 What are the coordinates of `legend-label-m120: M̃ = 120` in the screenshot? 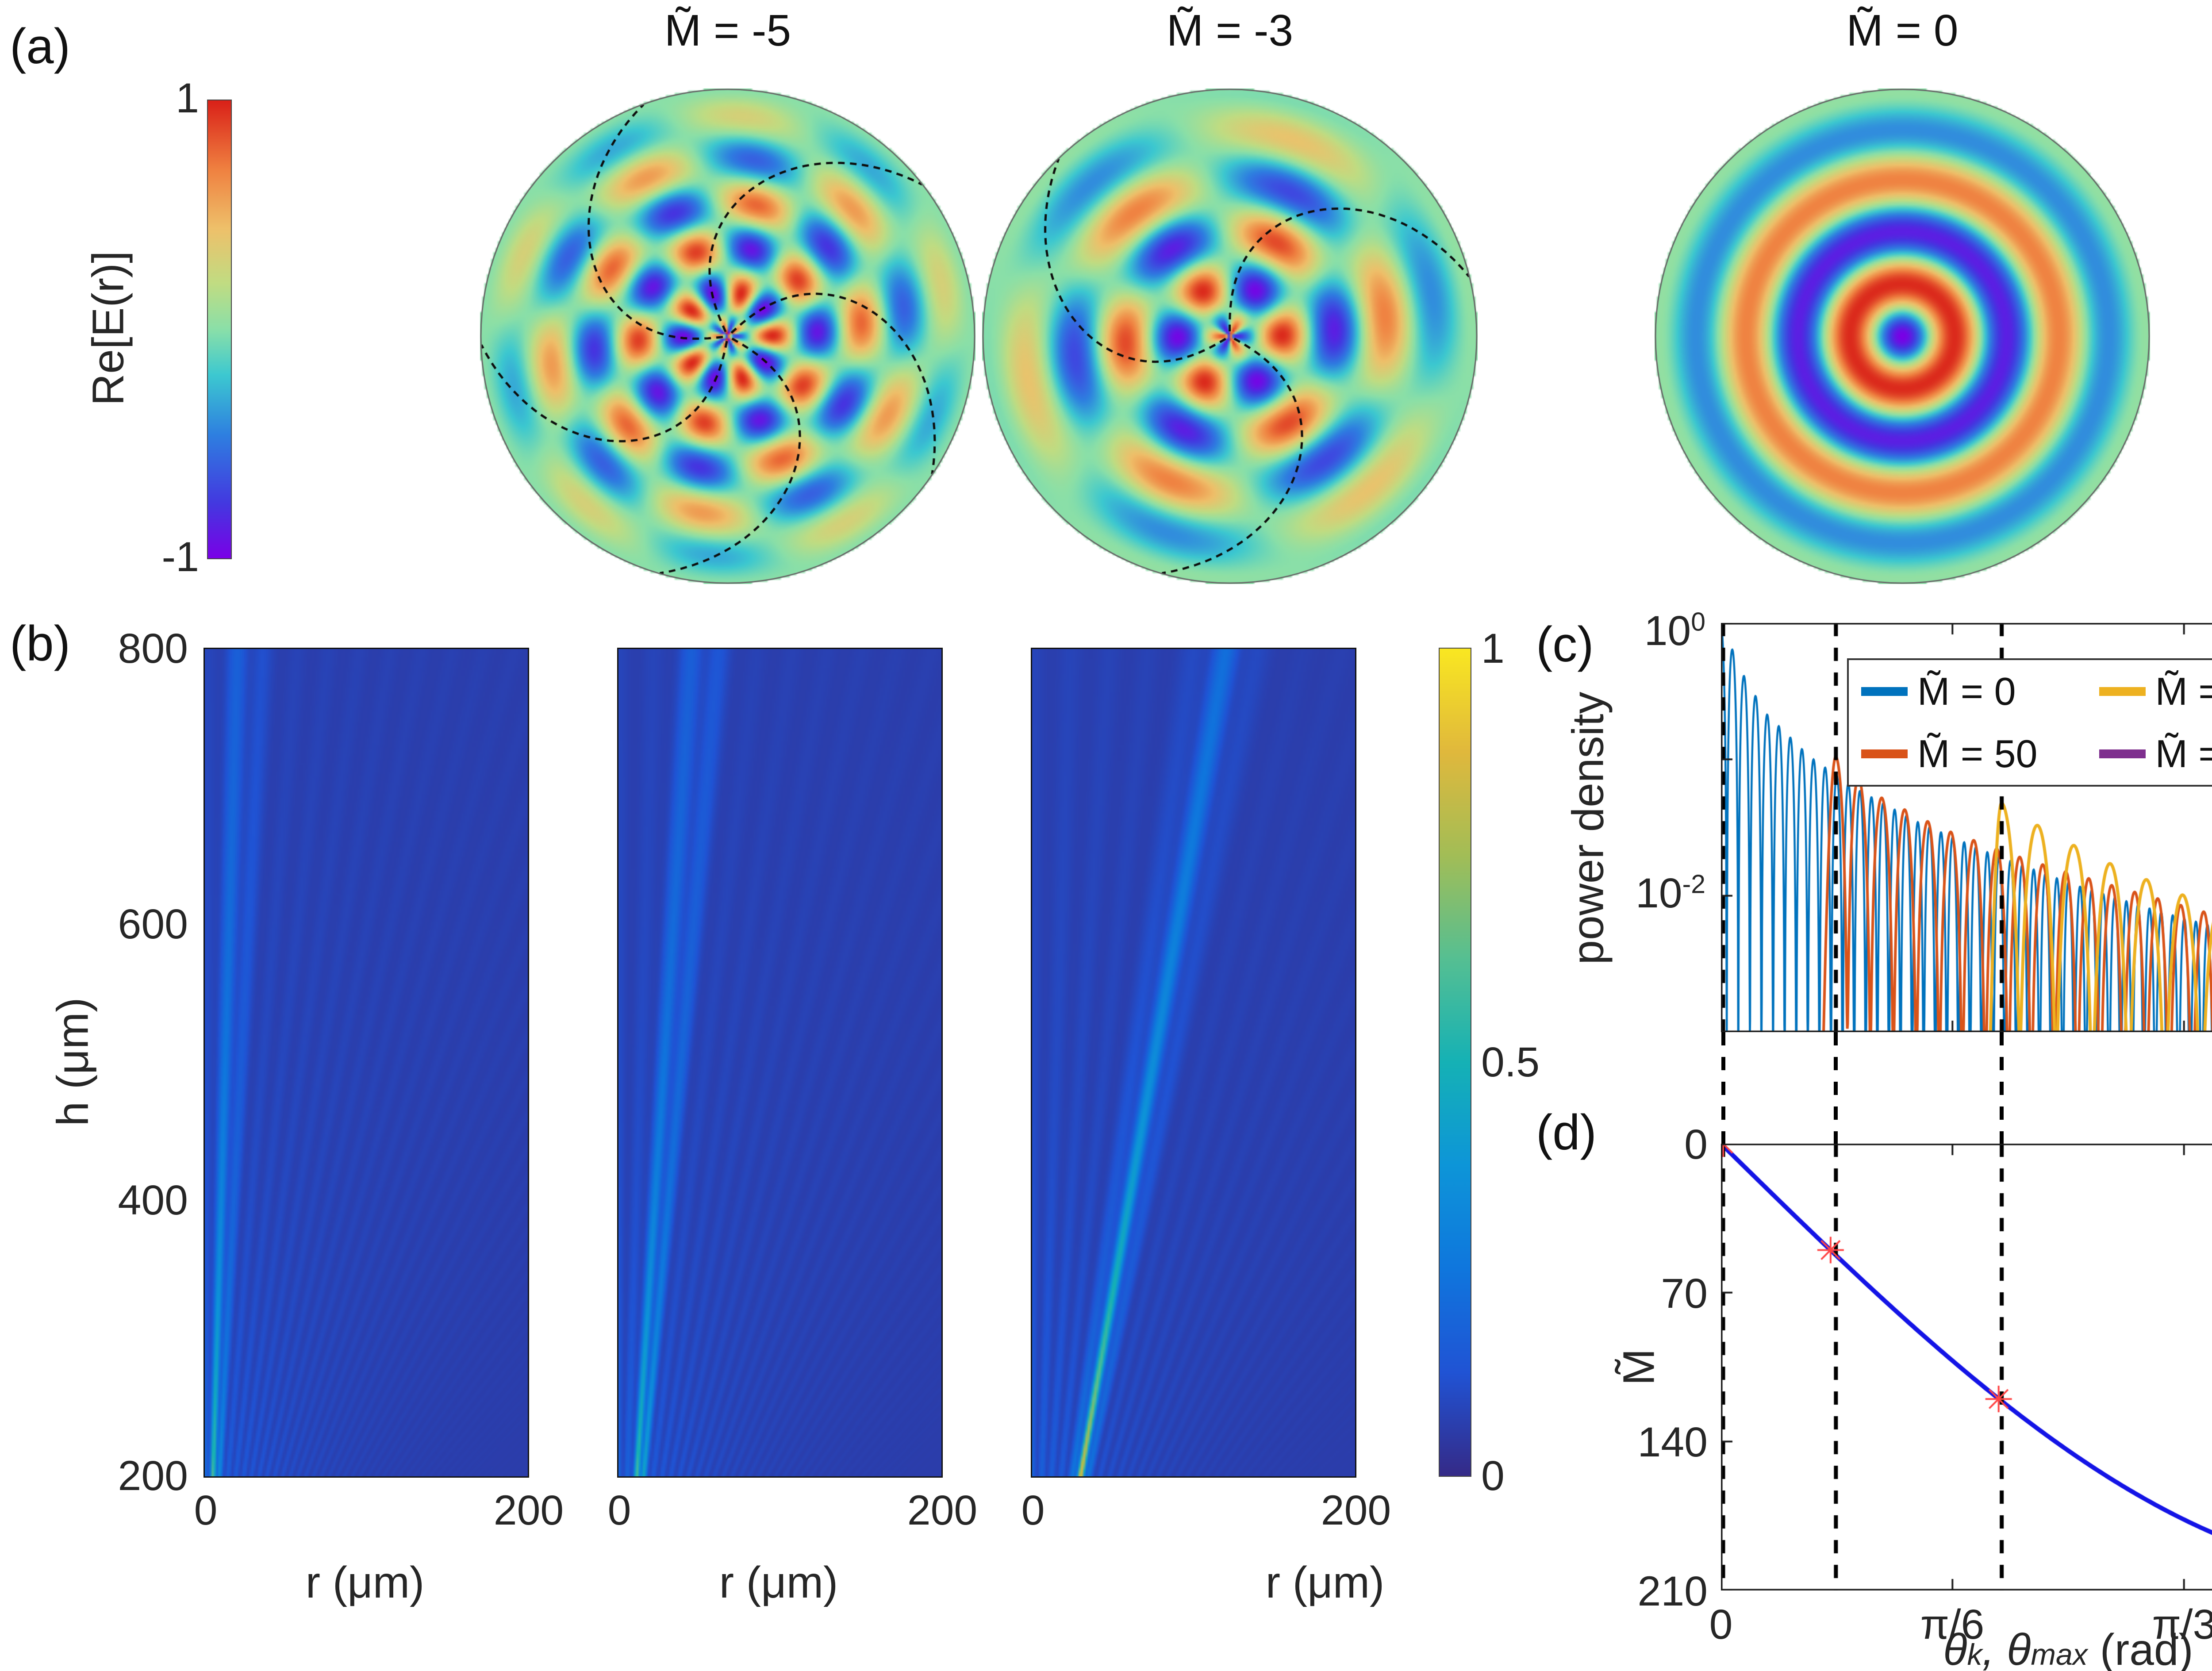 It's located at (2184, 691).